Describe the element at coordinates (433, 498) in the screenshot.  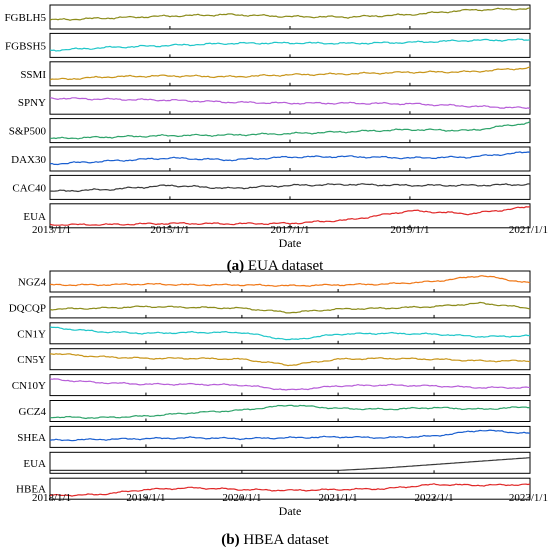
I see `tick-label: 2022/1/1` at that location.